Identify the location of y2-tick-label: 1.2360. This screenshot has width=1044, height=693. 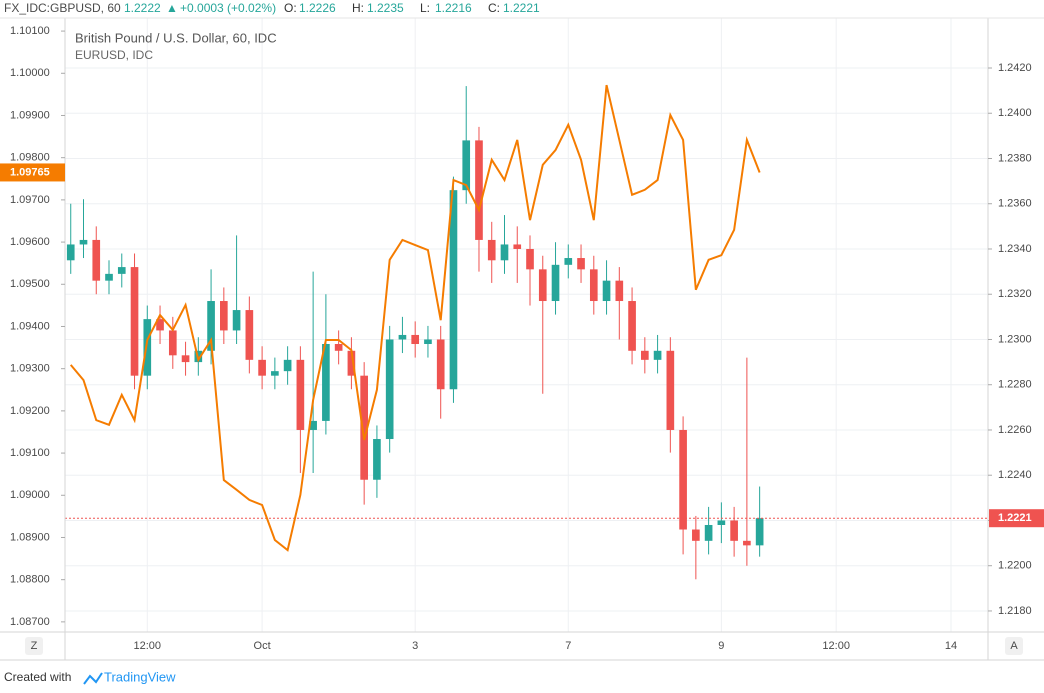
(1015, 204).